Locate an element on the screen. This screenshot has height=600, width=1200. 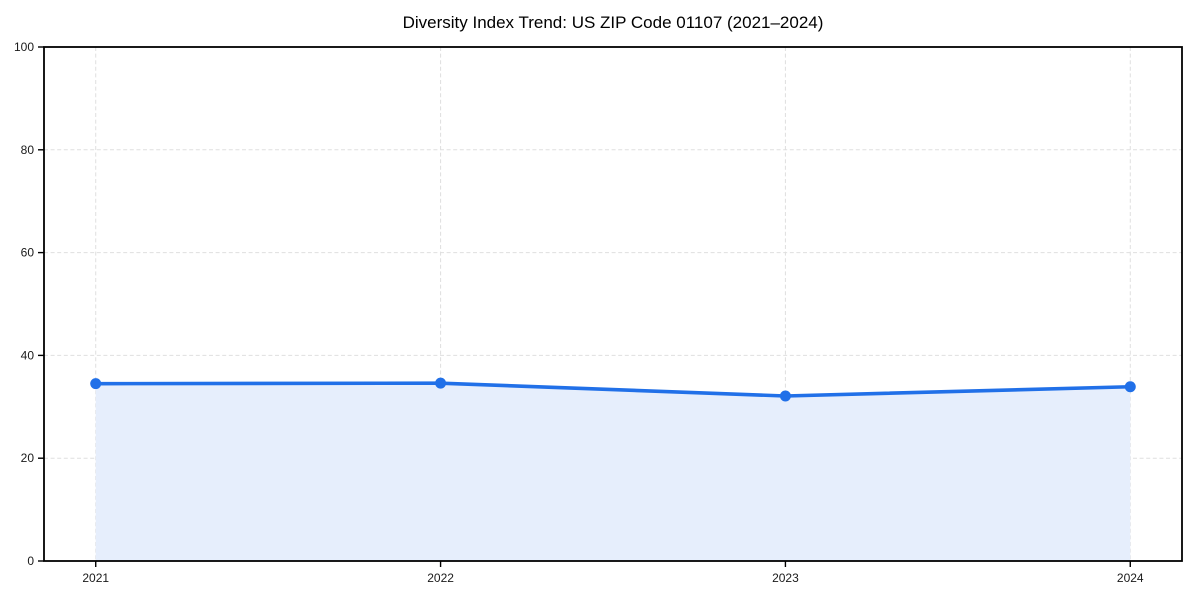
x-tick-label: 2022 is located at coordinates (440, 578).